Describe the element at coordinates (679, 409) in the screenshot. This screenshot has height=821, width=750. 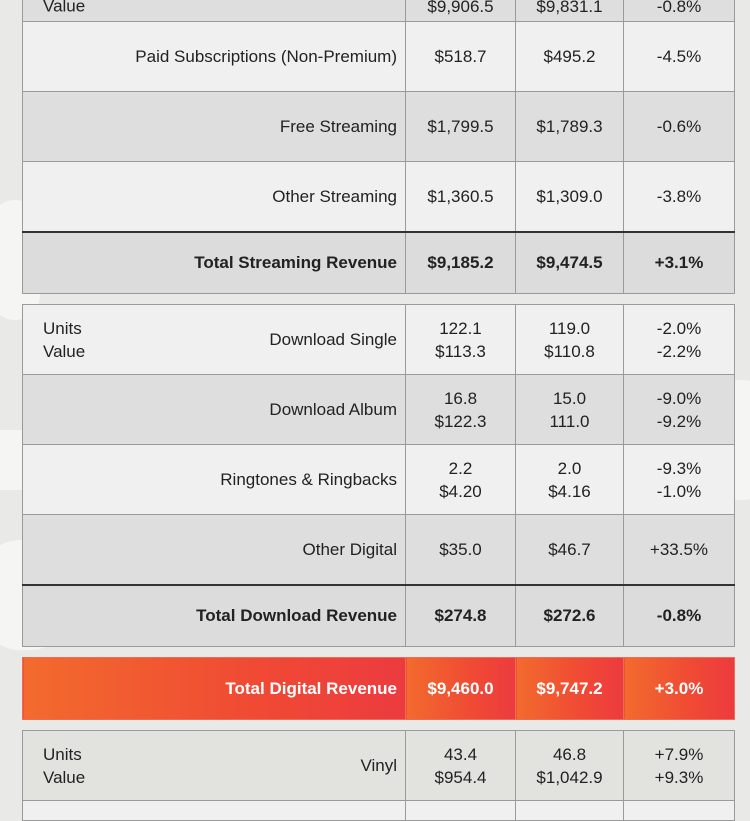
I see `cell-change: -9.0% -9.2%` at that location.